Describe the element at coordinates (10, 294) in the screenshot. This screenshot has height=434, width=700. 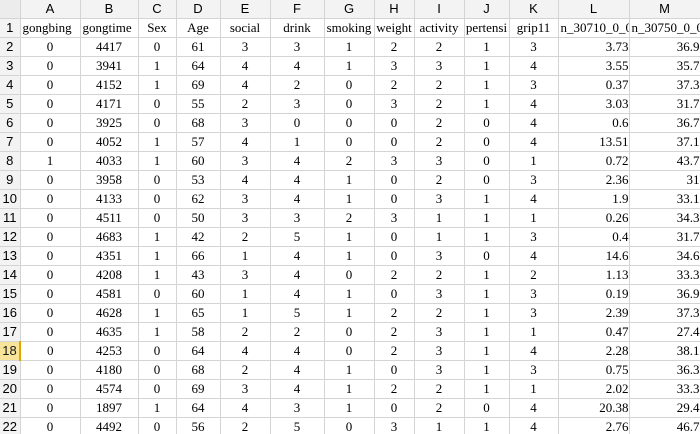
I see `row-header: 15` at that location.